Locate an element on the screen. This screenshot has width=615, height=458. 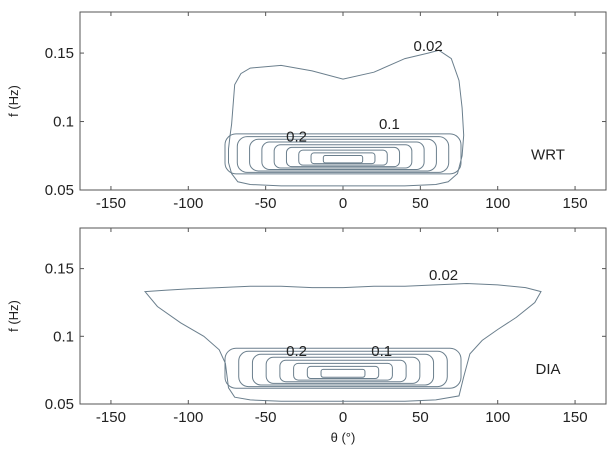
contour-0.9 is located at coordinates (343, 159).